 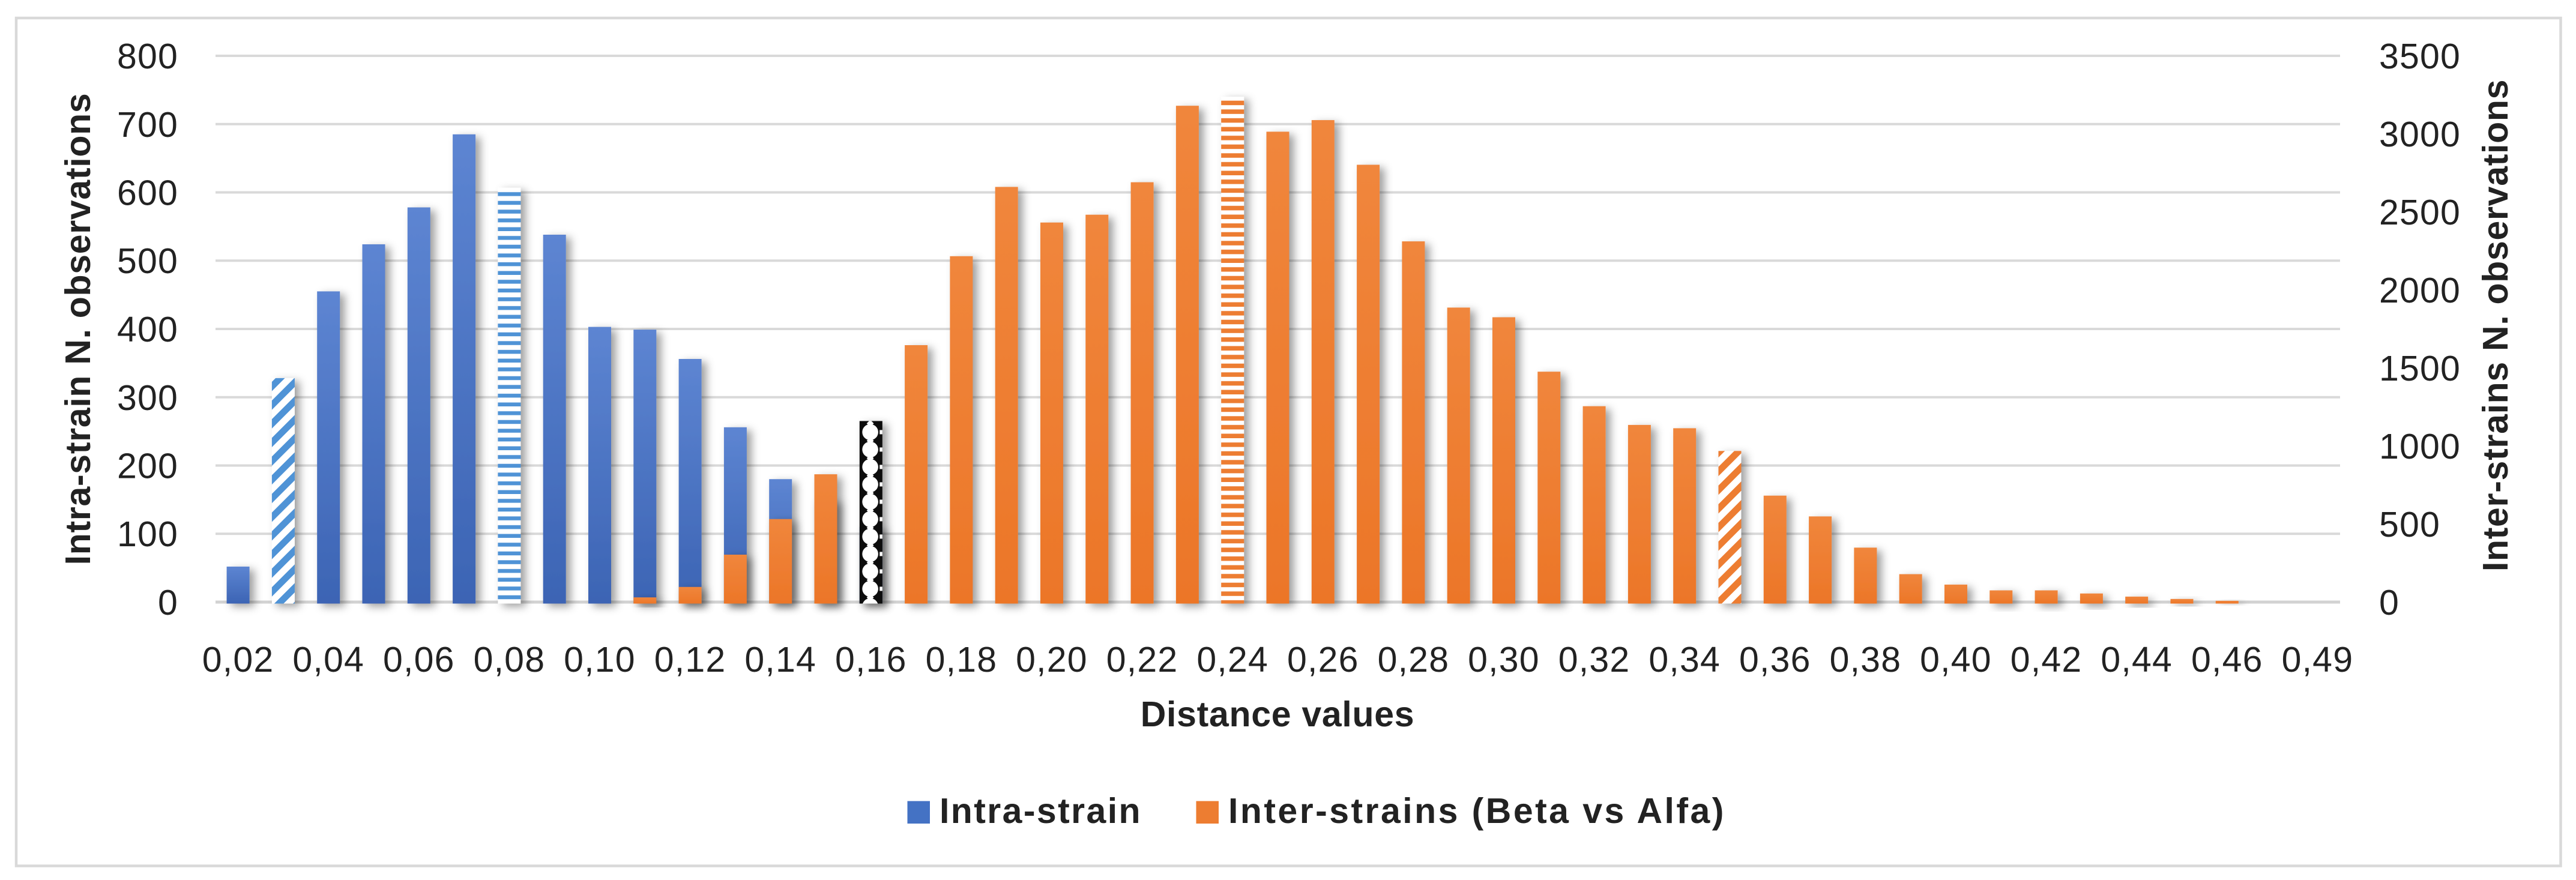 What do you see at coordinates (2046, 660) in the screenshot?
I see `svg-text: 0,42` at bounding box center [2046, 660].